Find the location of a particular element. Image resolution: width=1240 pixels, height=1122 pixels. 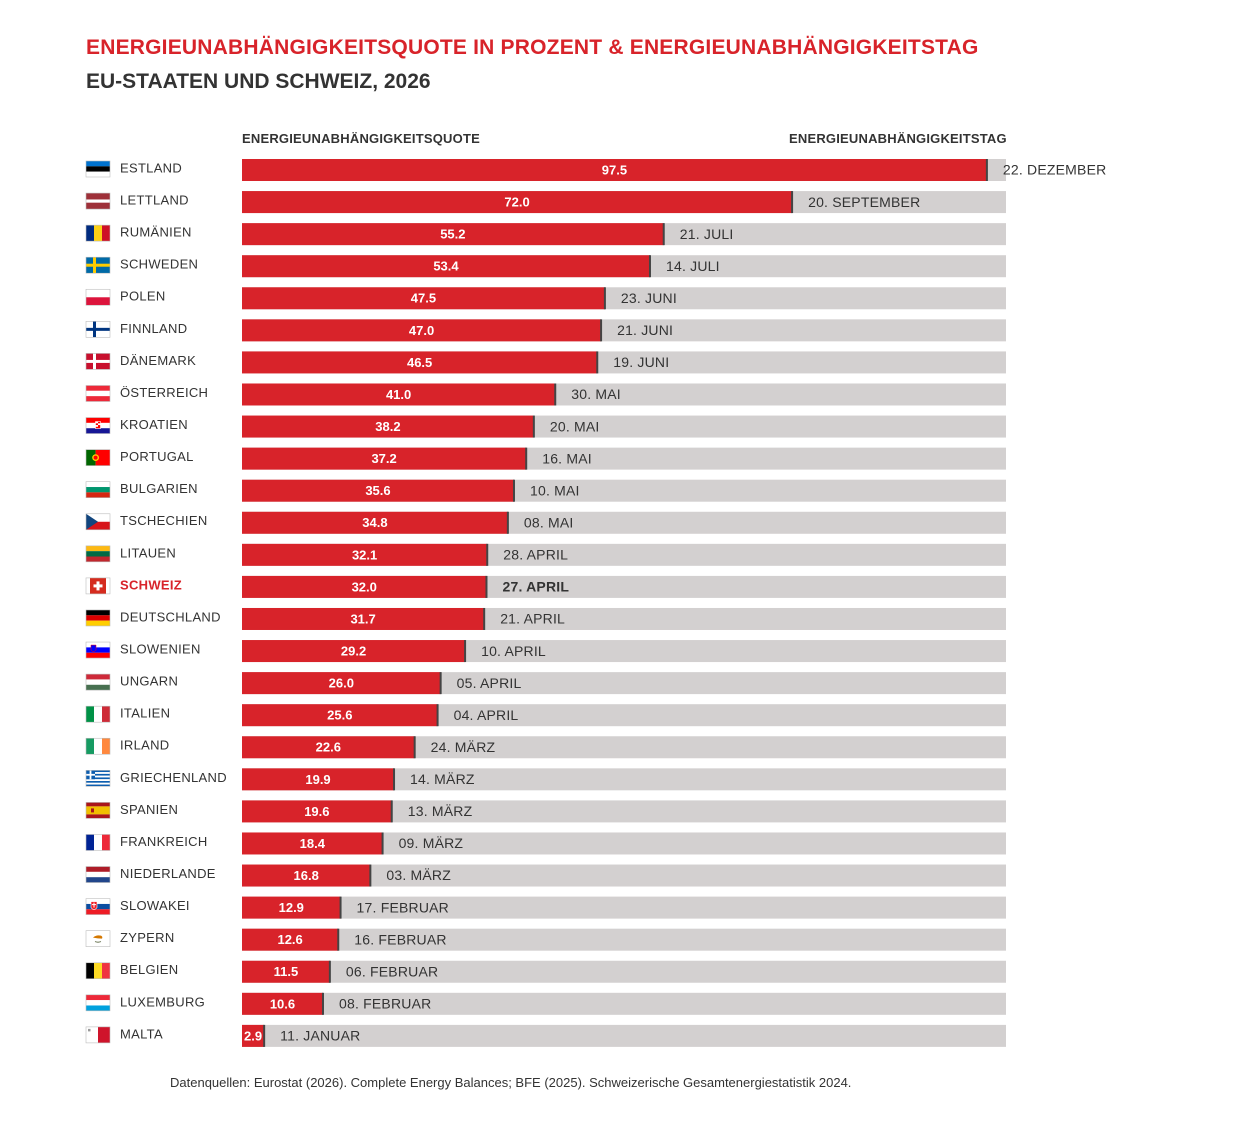

flag-lt-icon is located at coordinates (98, 554).